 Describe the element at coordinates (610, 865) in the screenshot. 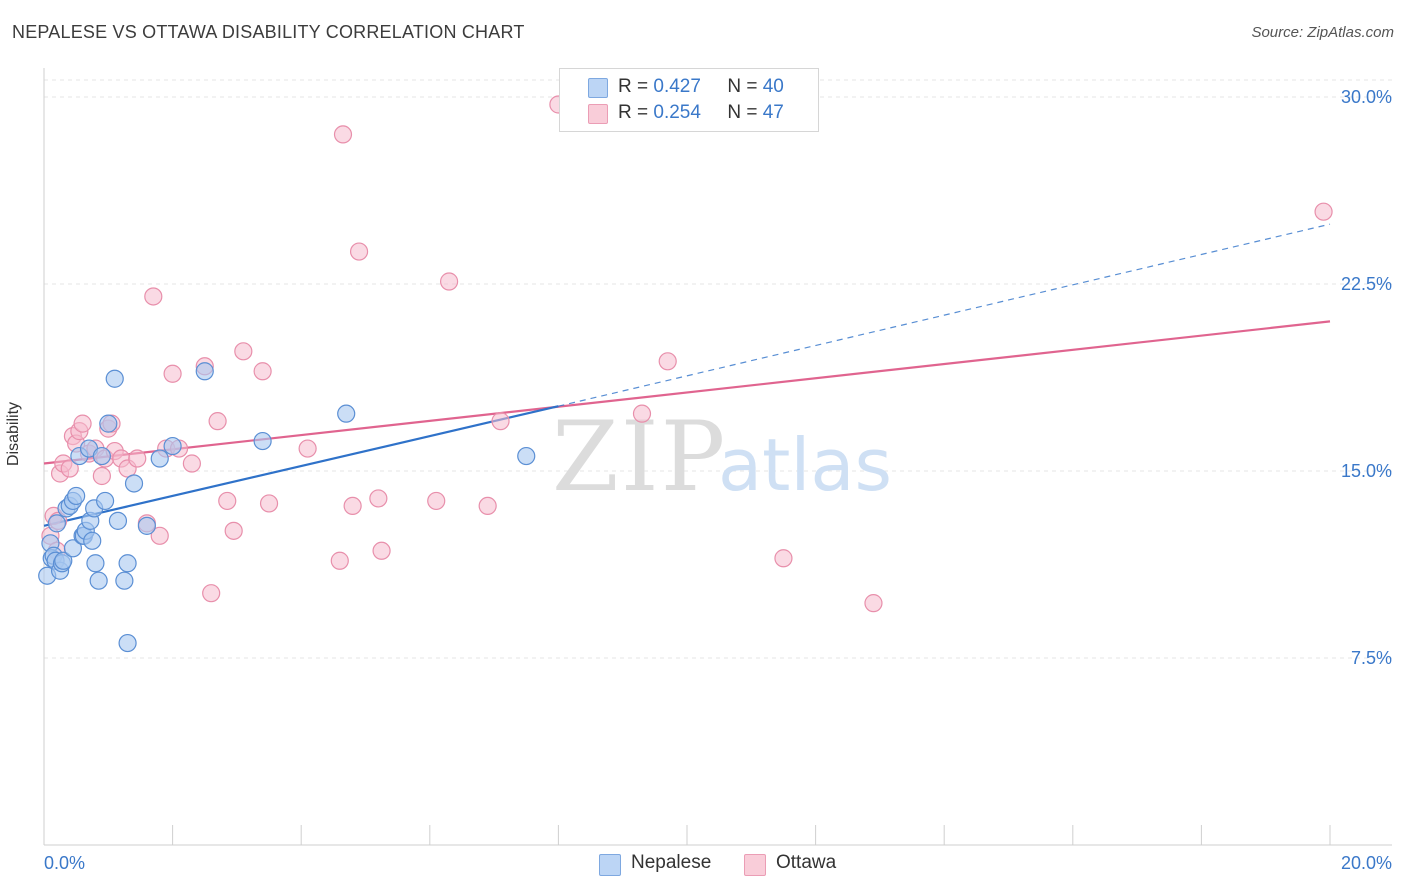

I see `series-swatch-nepalese` at that location.